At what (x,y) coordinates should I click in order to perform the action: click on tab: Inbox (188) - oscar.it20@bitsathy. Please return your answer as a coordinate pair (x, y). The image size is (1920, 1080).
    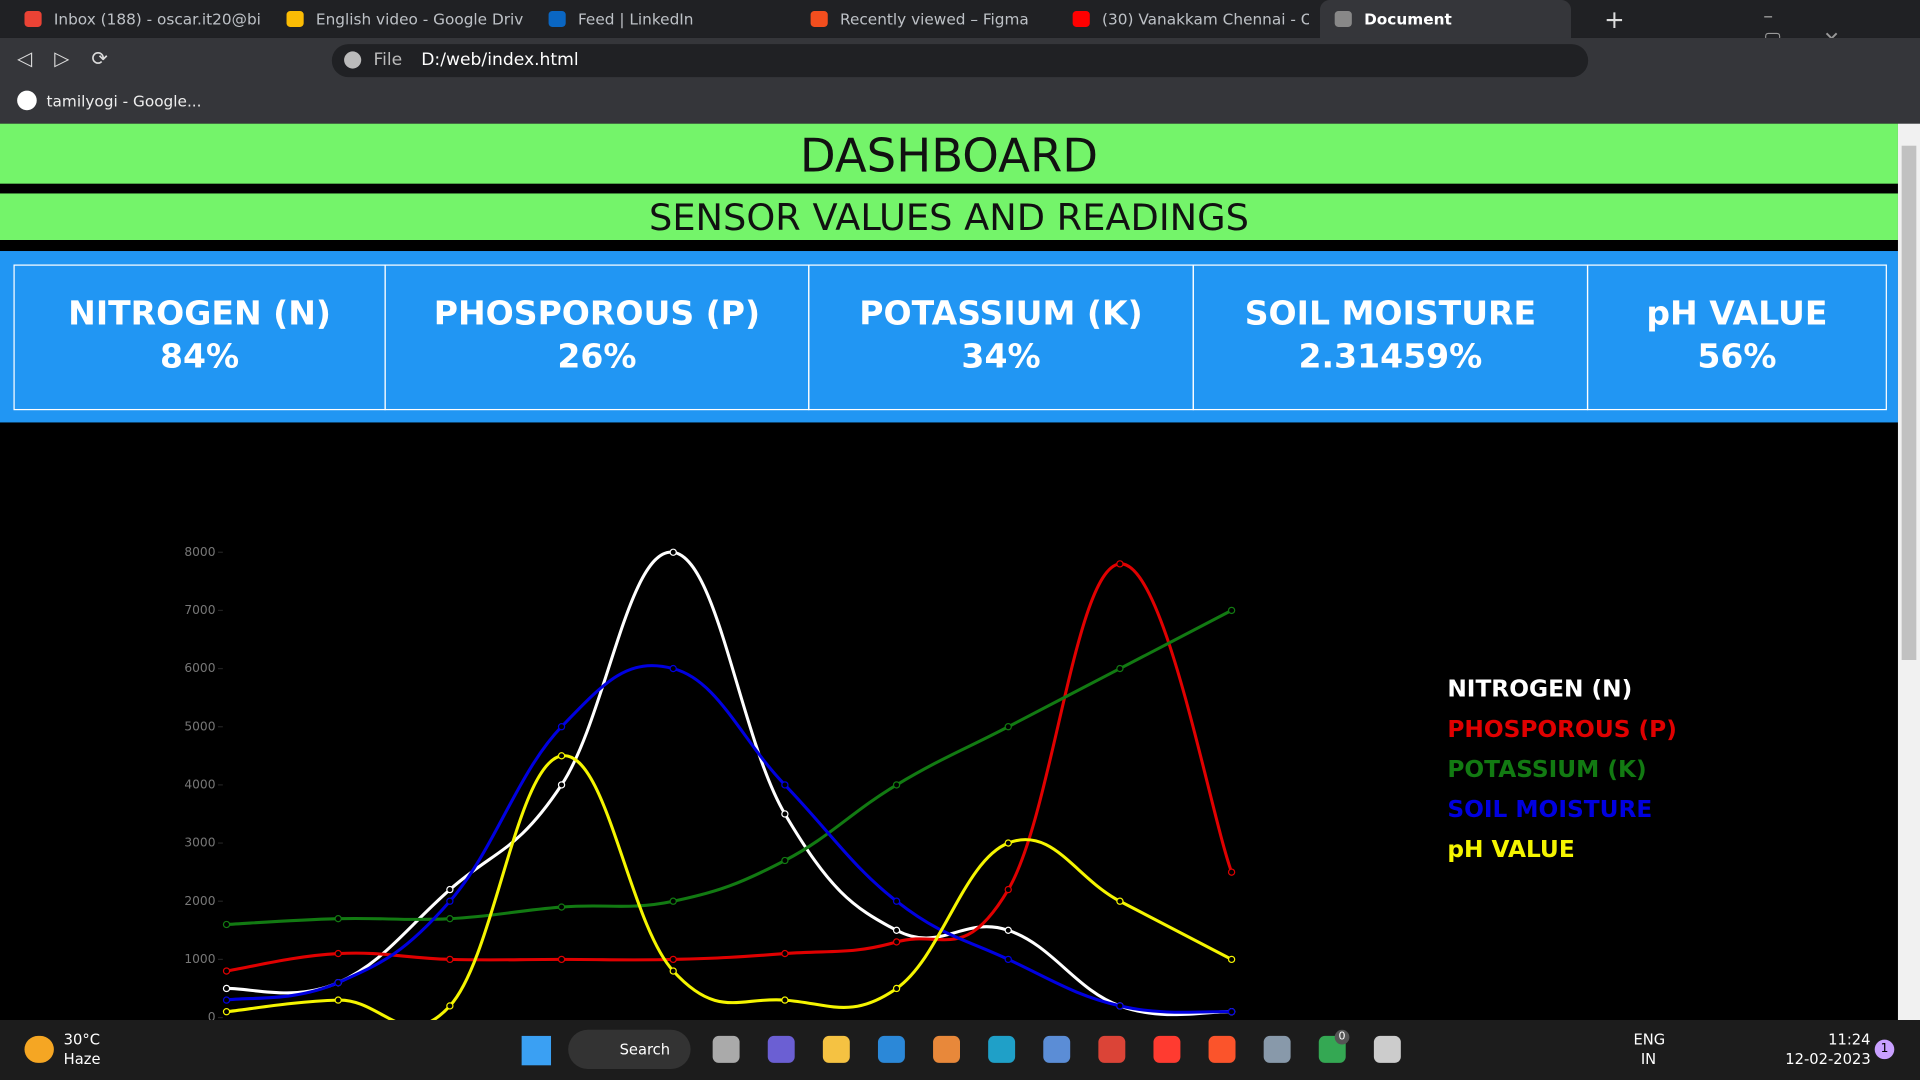
    Looking at the image, I should click on (135, 19).